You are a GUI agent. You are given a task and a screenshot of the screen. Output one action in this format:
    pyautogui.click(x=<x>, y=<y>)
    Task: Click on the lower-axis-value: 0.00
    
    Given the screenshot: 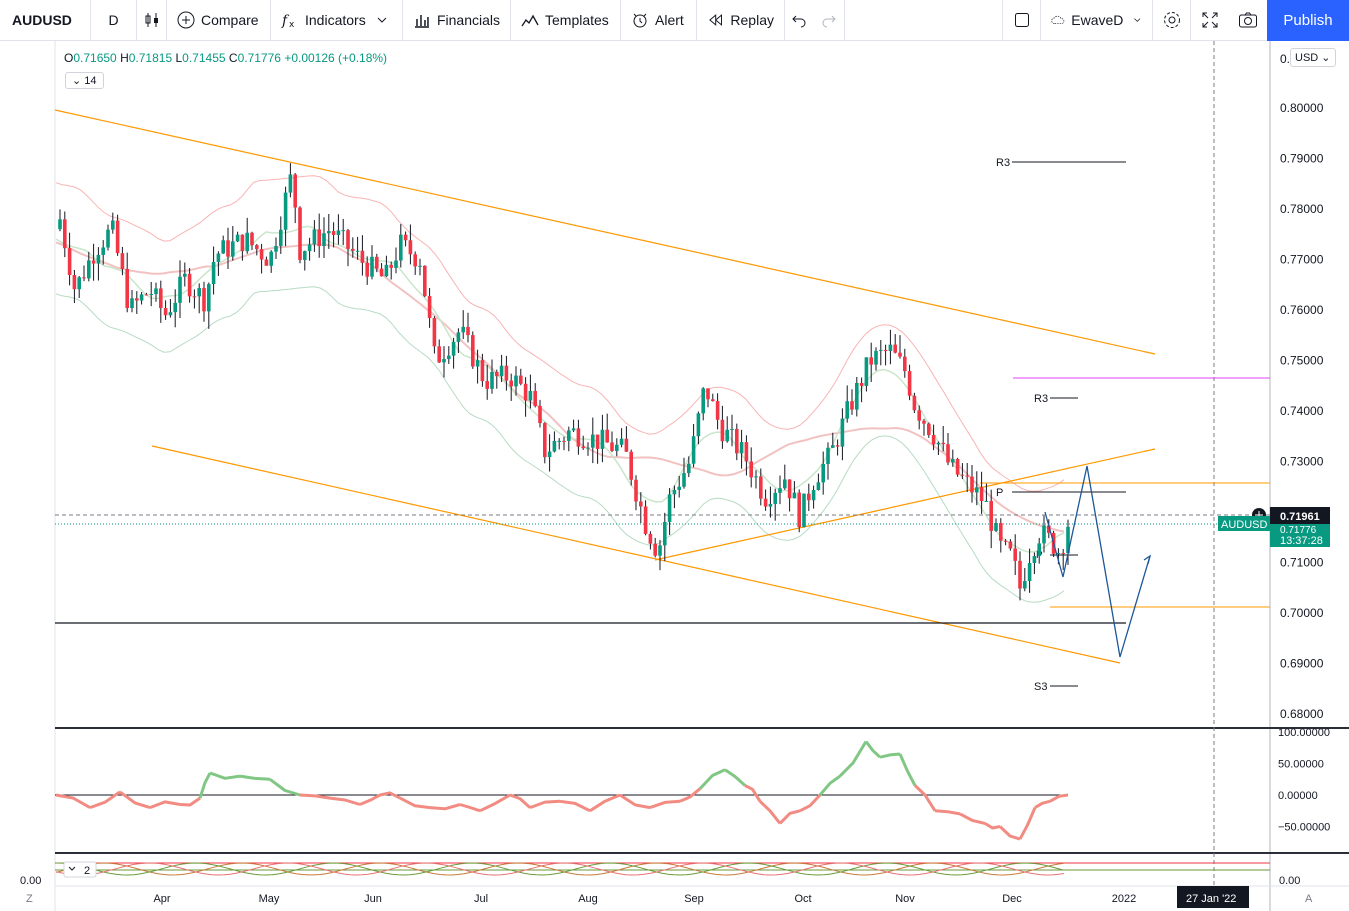 What is the action you would take?
    pyautogui.click(x=1289, y=881)
    